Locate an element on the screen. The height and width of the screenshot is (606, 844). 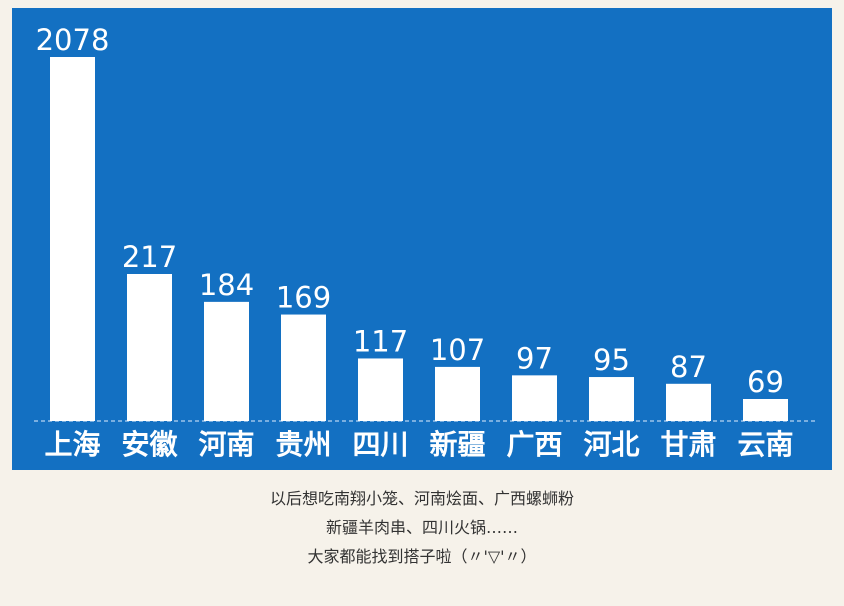
category-label-9: 云南 is located at coordinates (765, 444).